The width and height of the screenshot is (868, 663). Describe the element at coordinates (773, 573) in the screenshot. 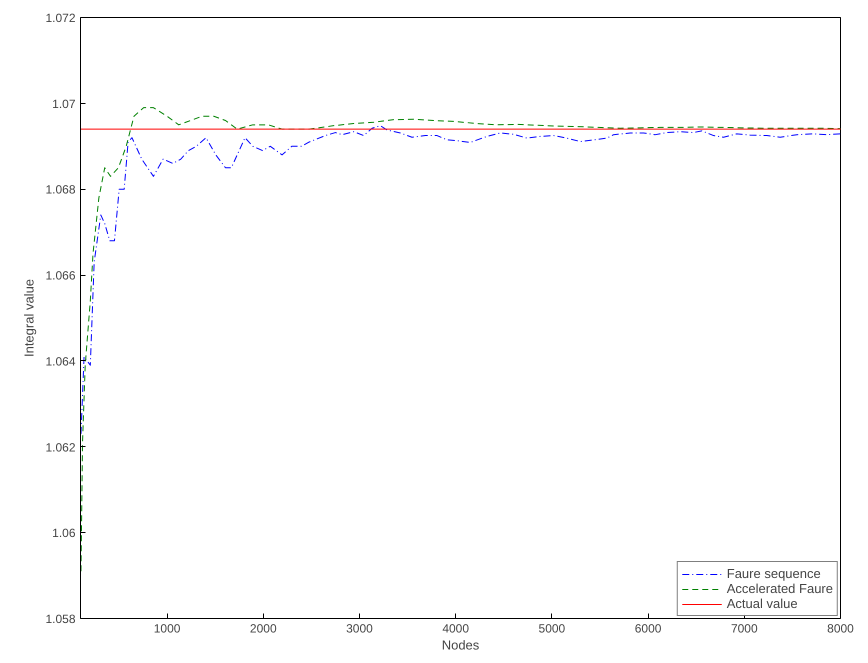

I see `legend-label: Faure sequence` at that location.